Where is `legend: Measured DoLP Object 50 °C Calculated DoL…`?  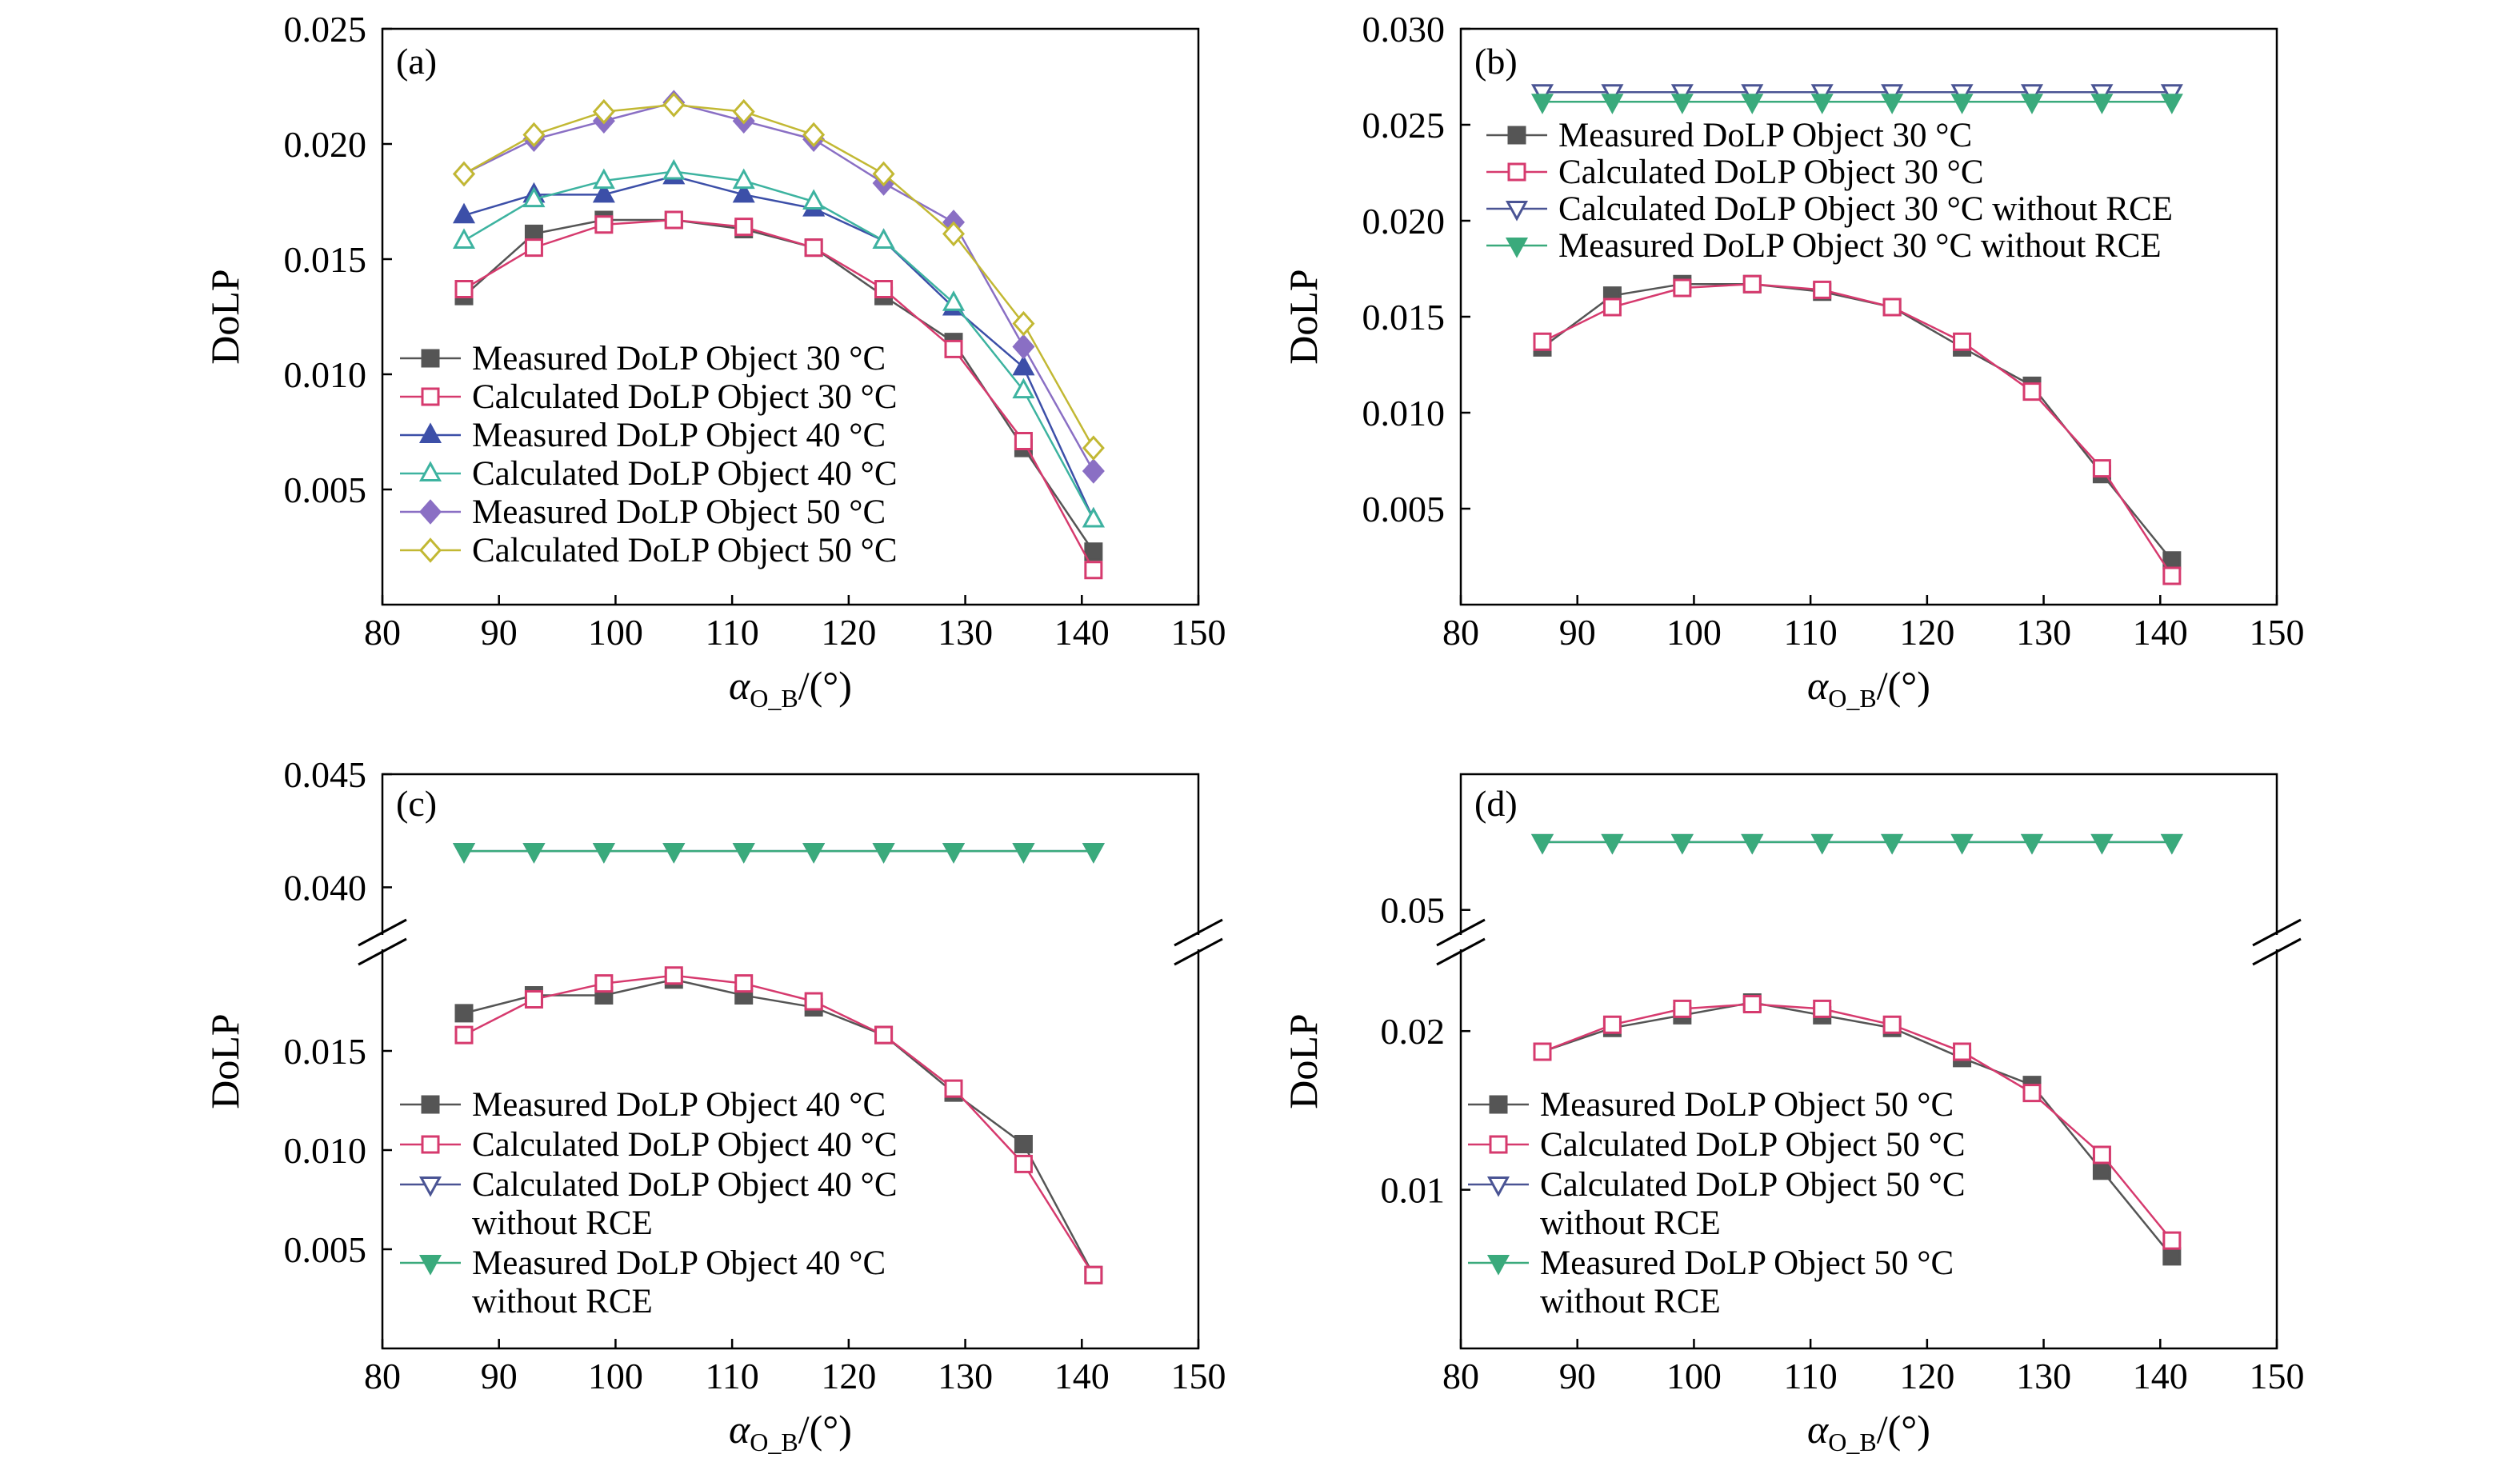 legend: Measured DoLP Object 50 °C Calculated DoL… is located at coordinates (1717, 1203).